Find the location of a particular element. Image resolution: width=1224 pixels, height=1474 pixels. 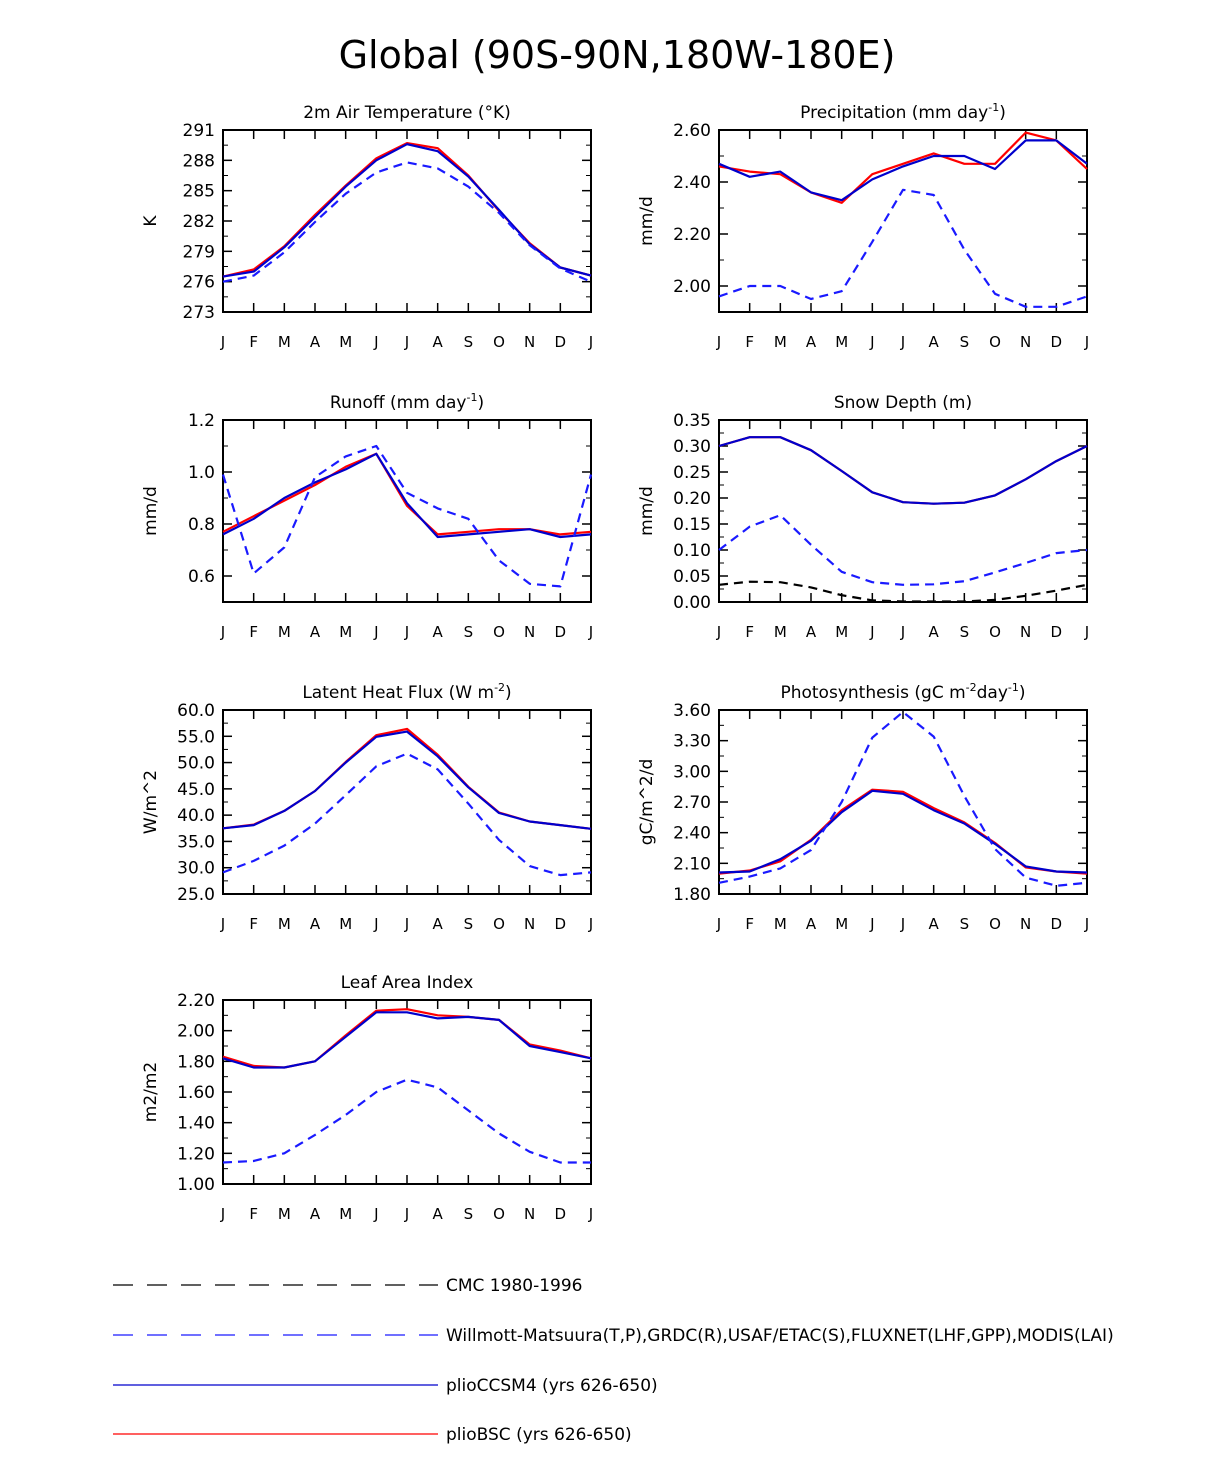

y-tick-label: 30.0 is located at coordinates (196, 869).